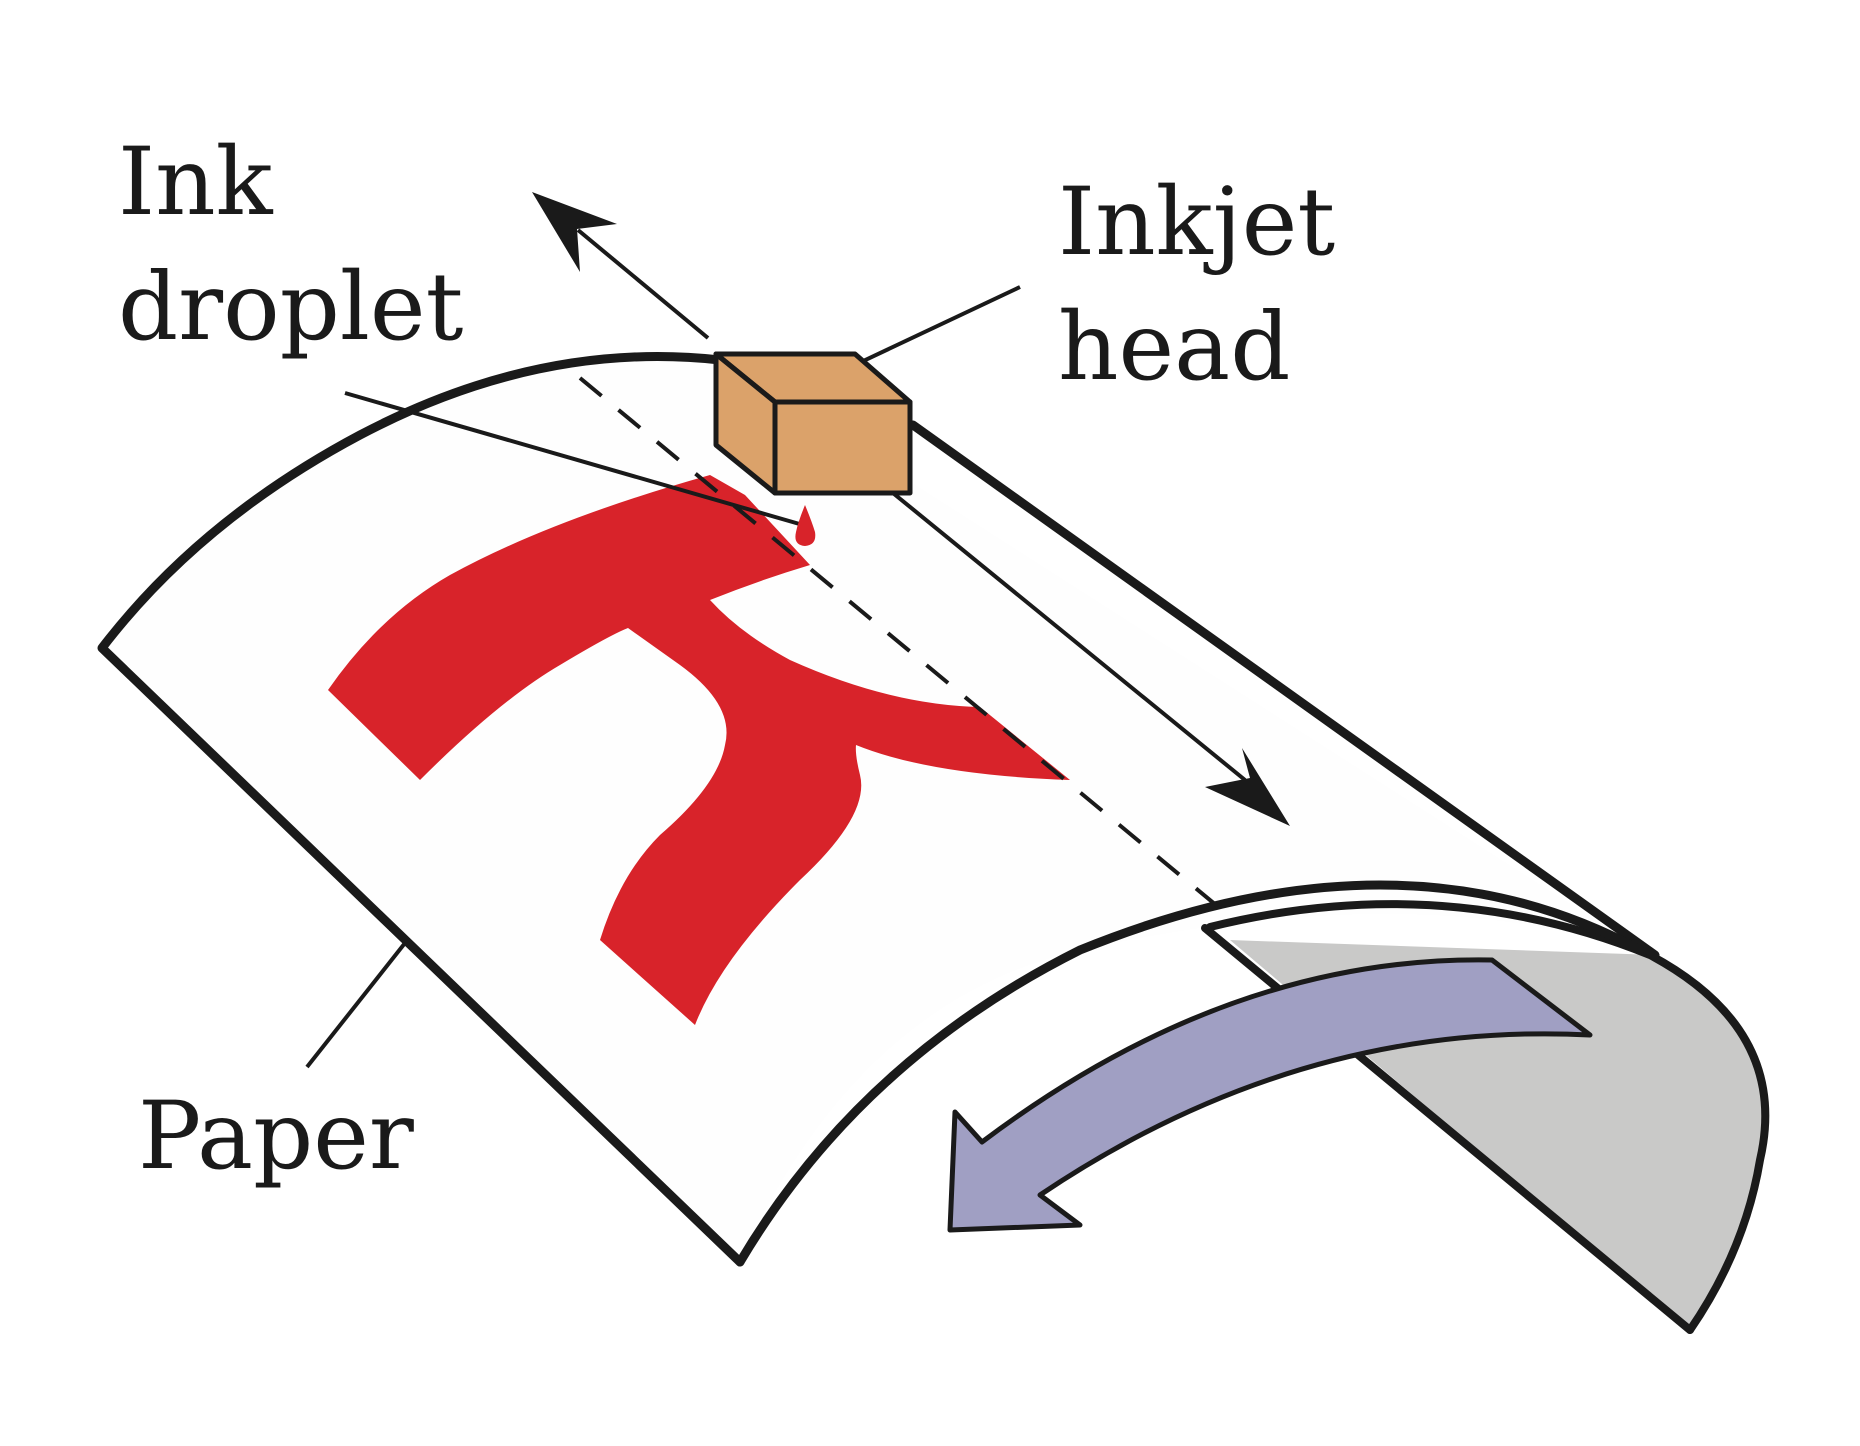  Describe the element at coordinates (574, 459) in the screenshot. I see `leader-ink-droplet` at that location.